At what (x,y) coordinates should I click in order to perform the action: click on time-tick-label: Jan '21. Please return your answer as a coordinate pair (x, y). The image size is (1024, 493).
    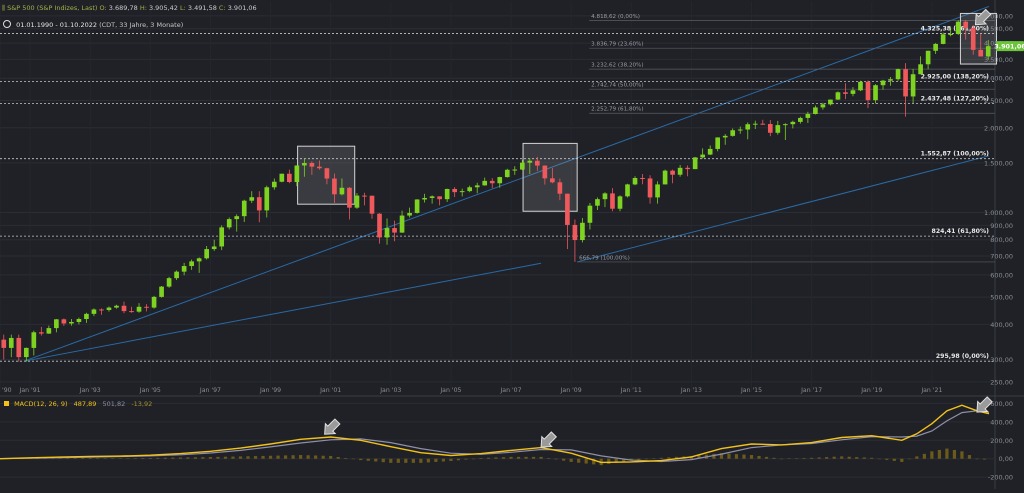
    Looking at the image, I should click on (931, 390).